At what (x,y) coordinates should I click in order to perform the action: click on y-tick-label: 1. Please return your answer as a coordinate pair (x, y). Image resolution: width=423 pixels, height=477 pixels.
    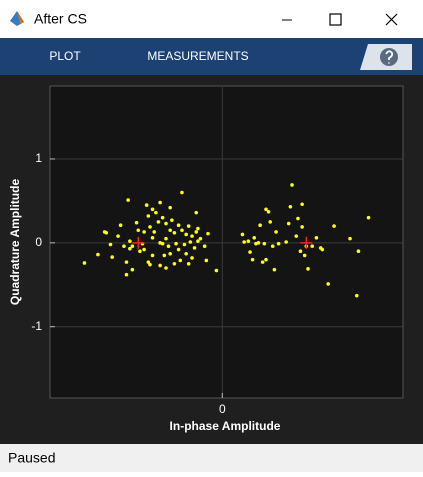
    Looking at the image, I should click on (38, 158).